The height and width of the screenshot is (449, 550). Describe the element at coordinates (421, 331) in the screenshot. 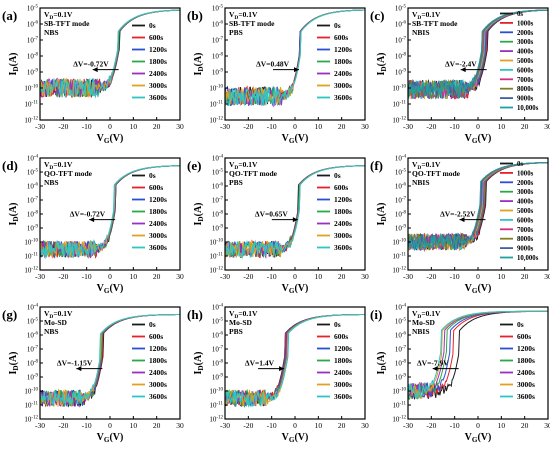

I see `info-text: NBIS` at that location.